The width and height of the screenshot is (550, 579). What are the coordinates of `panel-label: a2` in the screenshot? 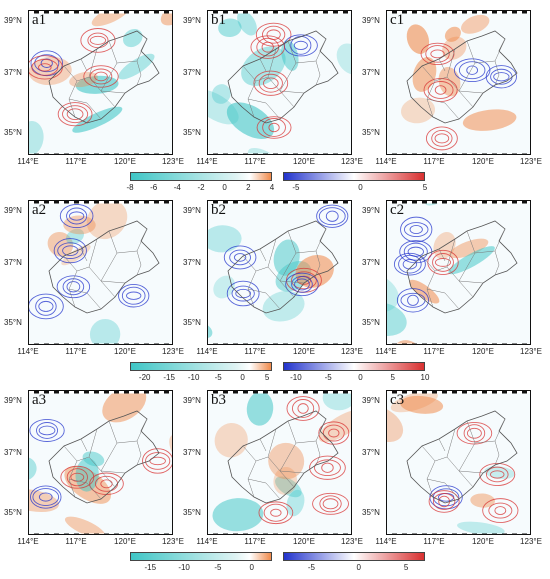 It's located at (39, 210).